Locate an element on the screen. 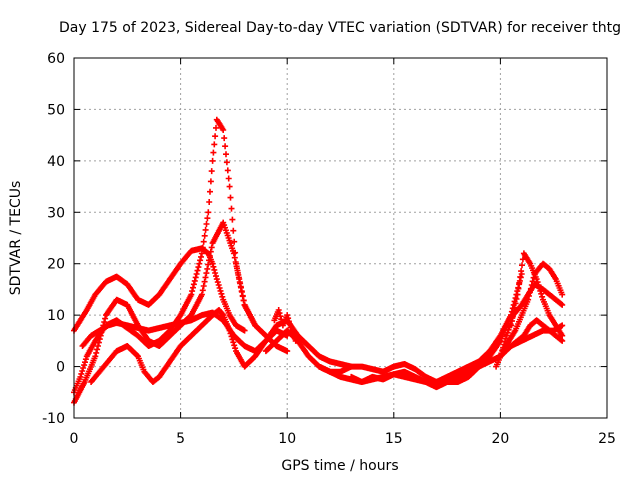  y-tick-label: -10 is located at coordinates (53, 419).